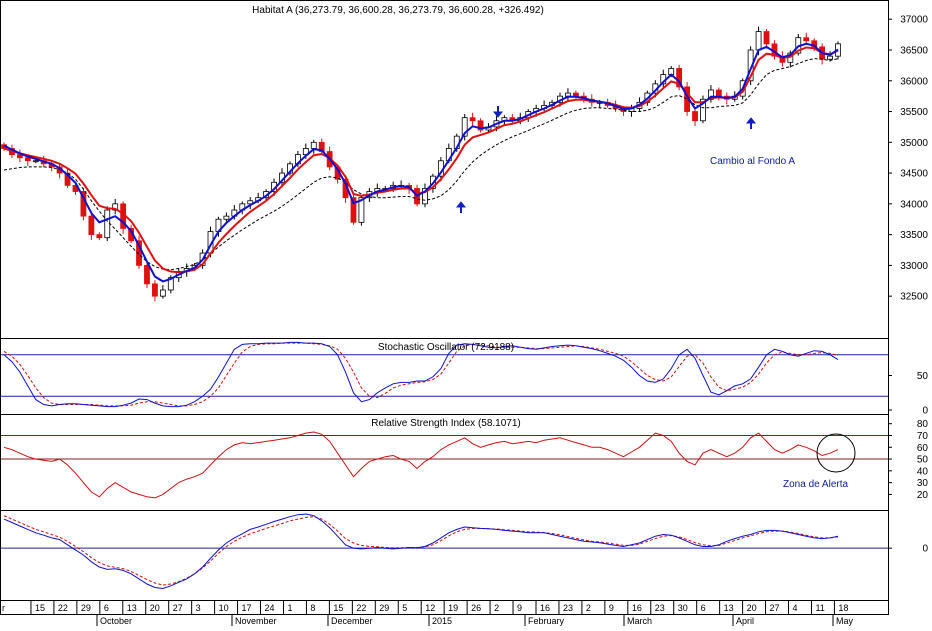 The height and width of the screenshot is (631, 932). I want to click on x-tick-label: 4, so click(795, 608).